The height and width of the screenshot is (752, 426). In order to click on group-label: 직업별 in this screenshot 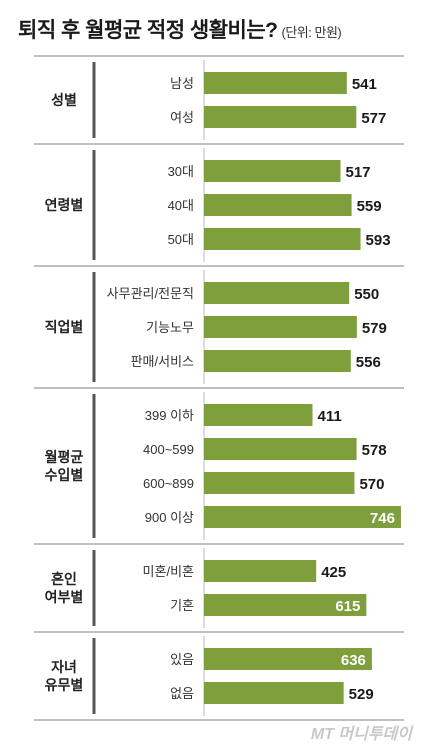, I will do `click(64, 327)`.